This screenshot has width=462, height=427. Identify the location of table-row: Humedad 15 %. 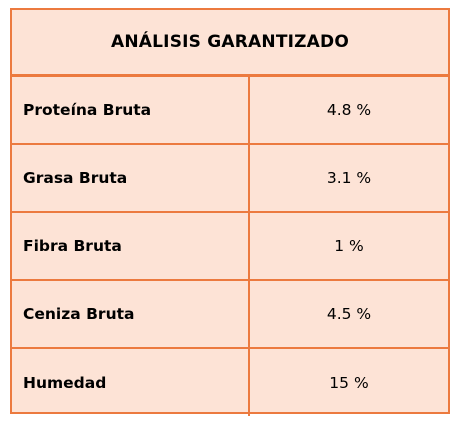
(230, 382).